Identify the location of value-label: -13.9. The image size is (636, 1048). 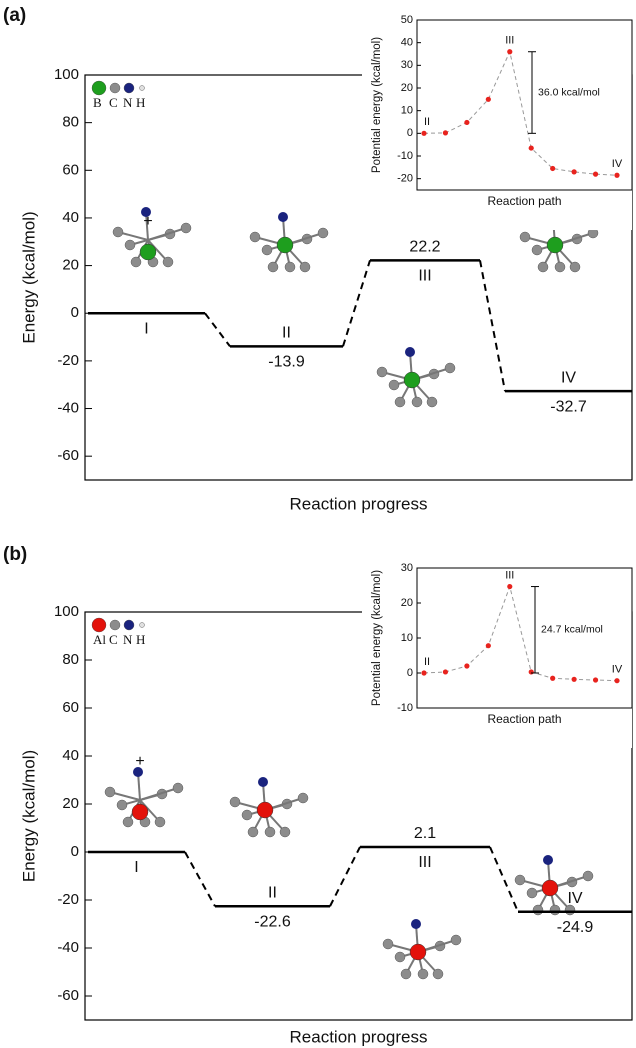
(286, 362).